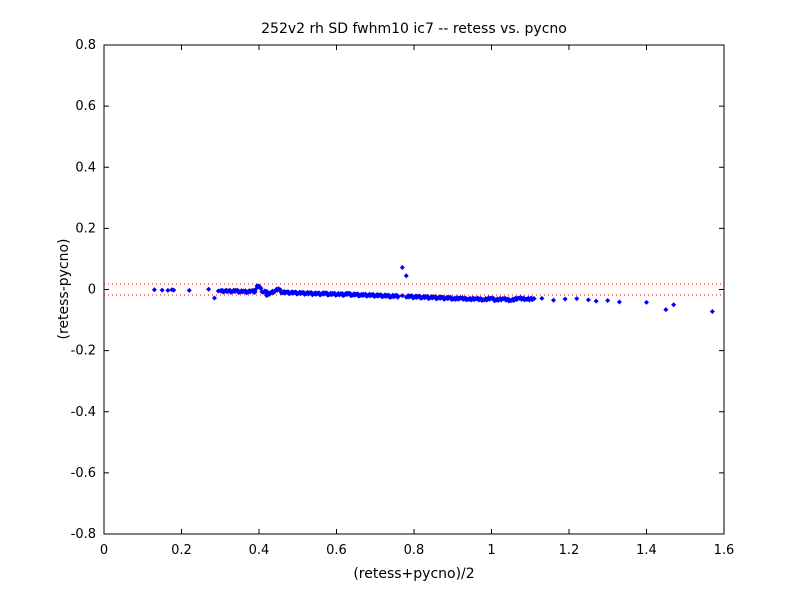  Describe the element at coordinates (64, 288) in the screenshot. I see `y-axis-label: (retess-pycno)` at that location.